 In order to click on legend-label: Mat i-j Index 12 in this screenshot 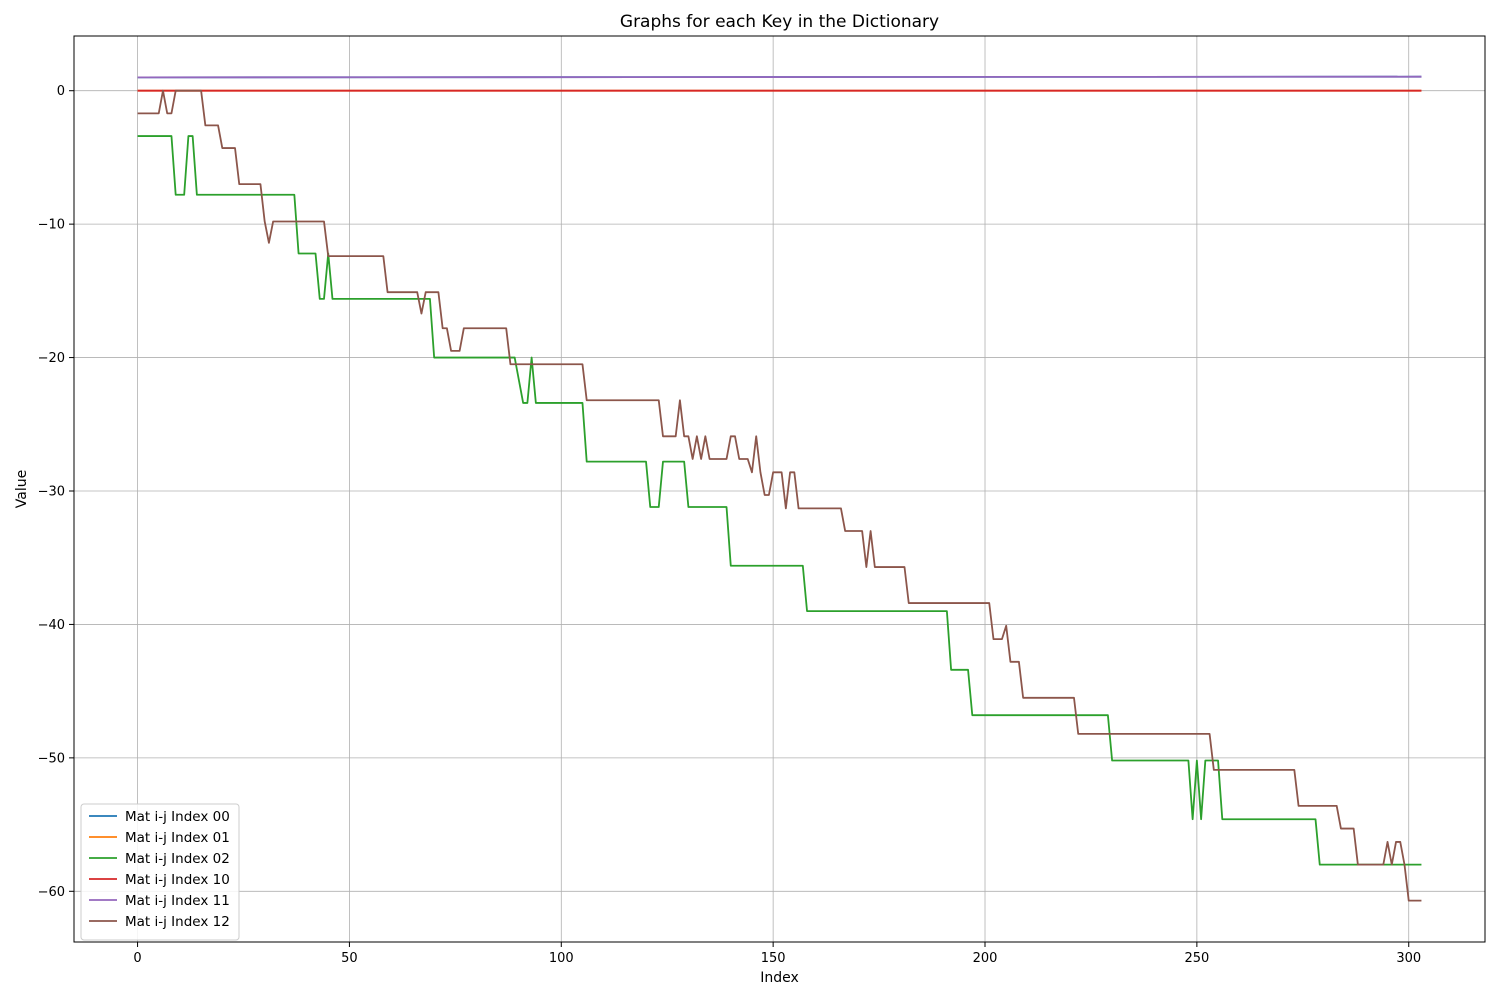, I will do `click(177, 922)`.